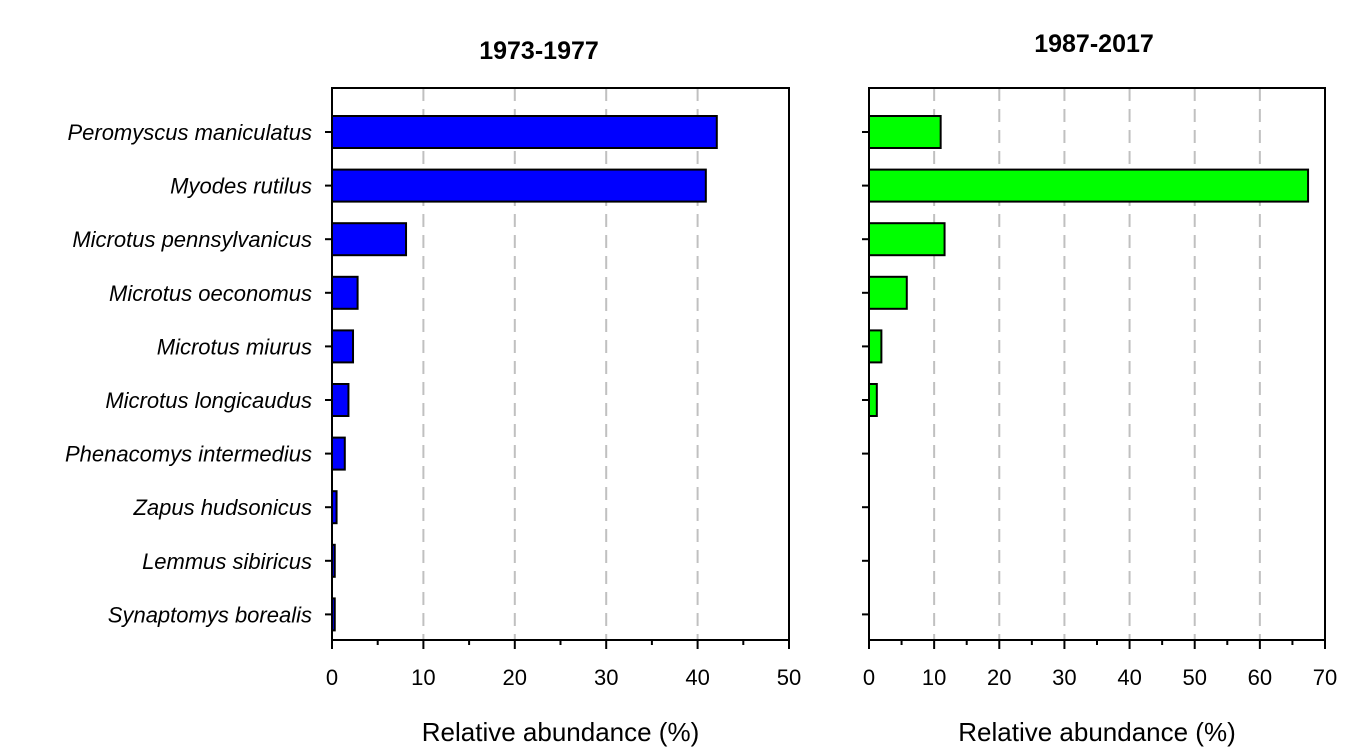  What do you see at coordinates (210, 293) in the screenshot?
I see `category-label: Microtus oeconomus` at bounding box center [210, 293].